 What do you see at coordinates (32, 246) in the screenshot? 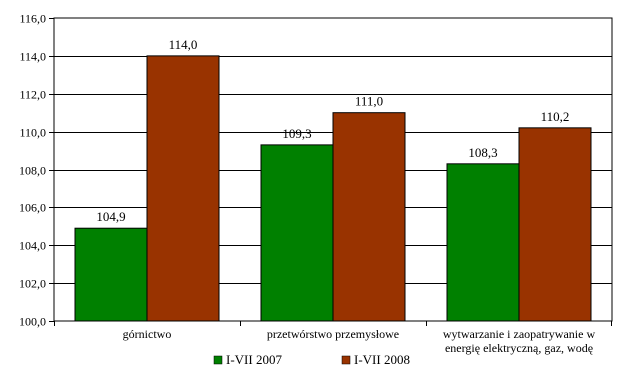
I see `y-tick-label: 104,0` at bounding box center [32, 246].